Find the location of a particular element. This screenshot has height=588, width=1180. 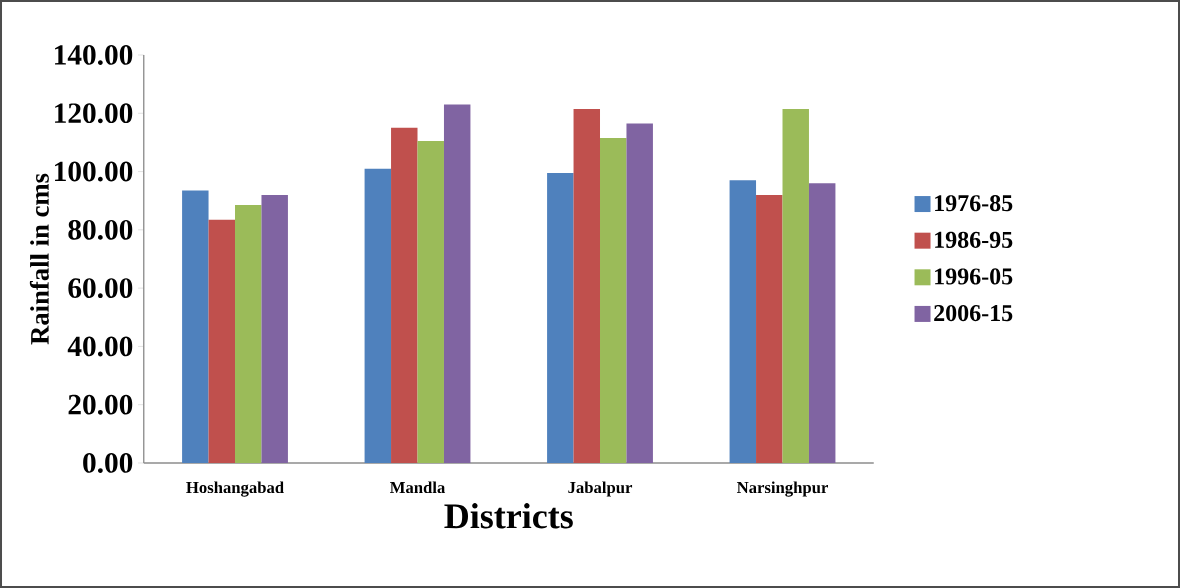

y-tick-label: 140.00 is located at coordinates (94, 55).